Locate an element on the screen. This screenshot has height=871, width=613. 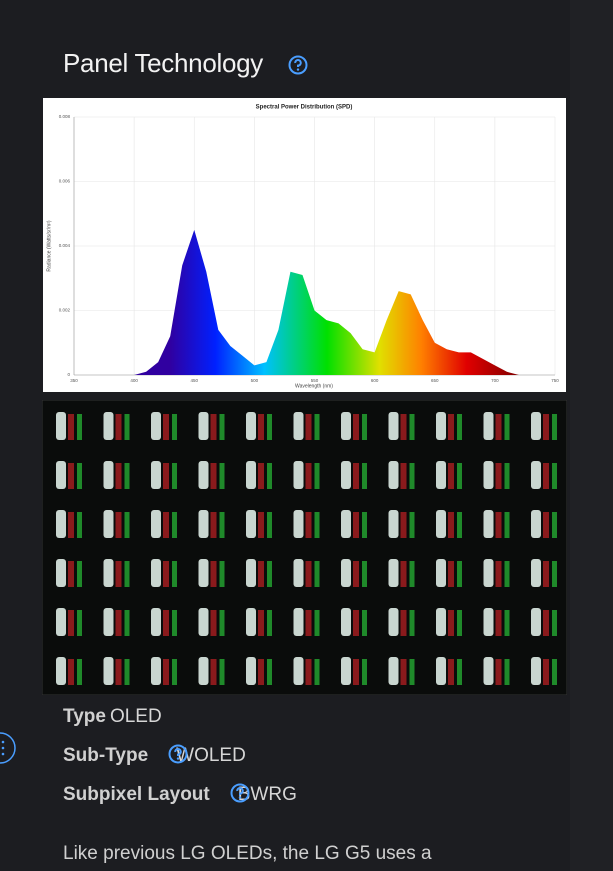
menu-button is located at coordinates (9, 748).